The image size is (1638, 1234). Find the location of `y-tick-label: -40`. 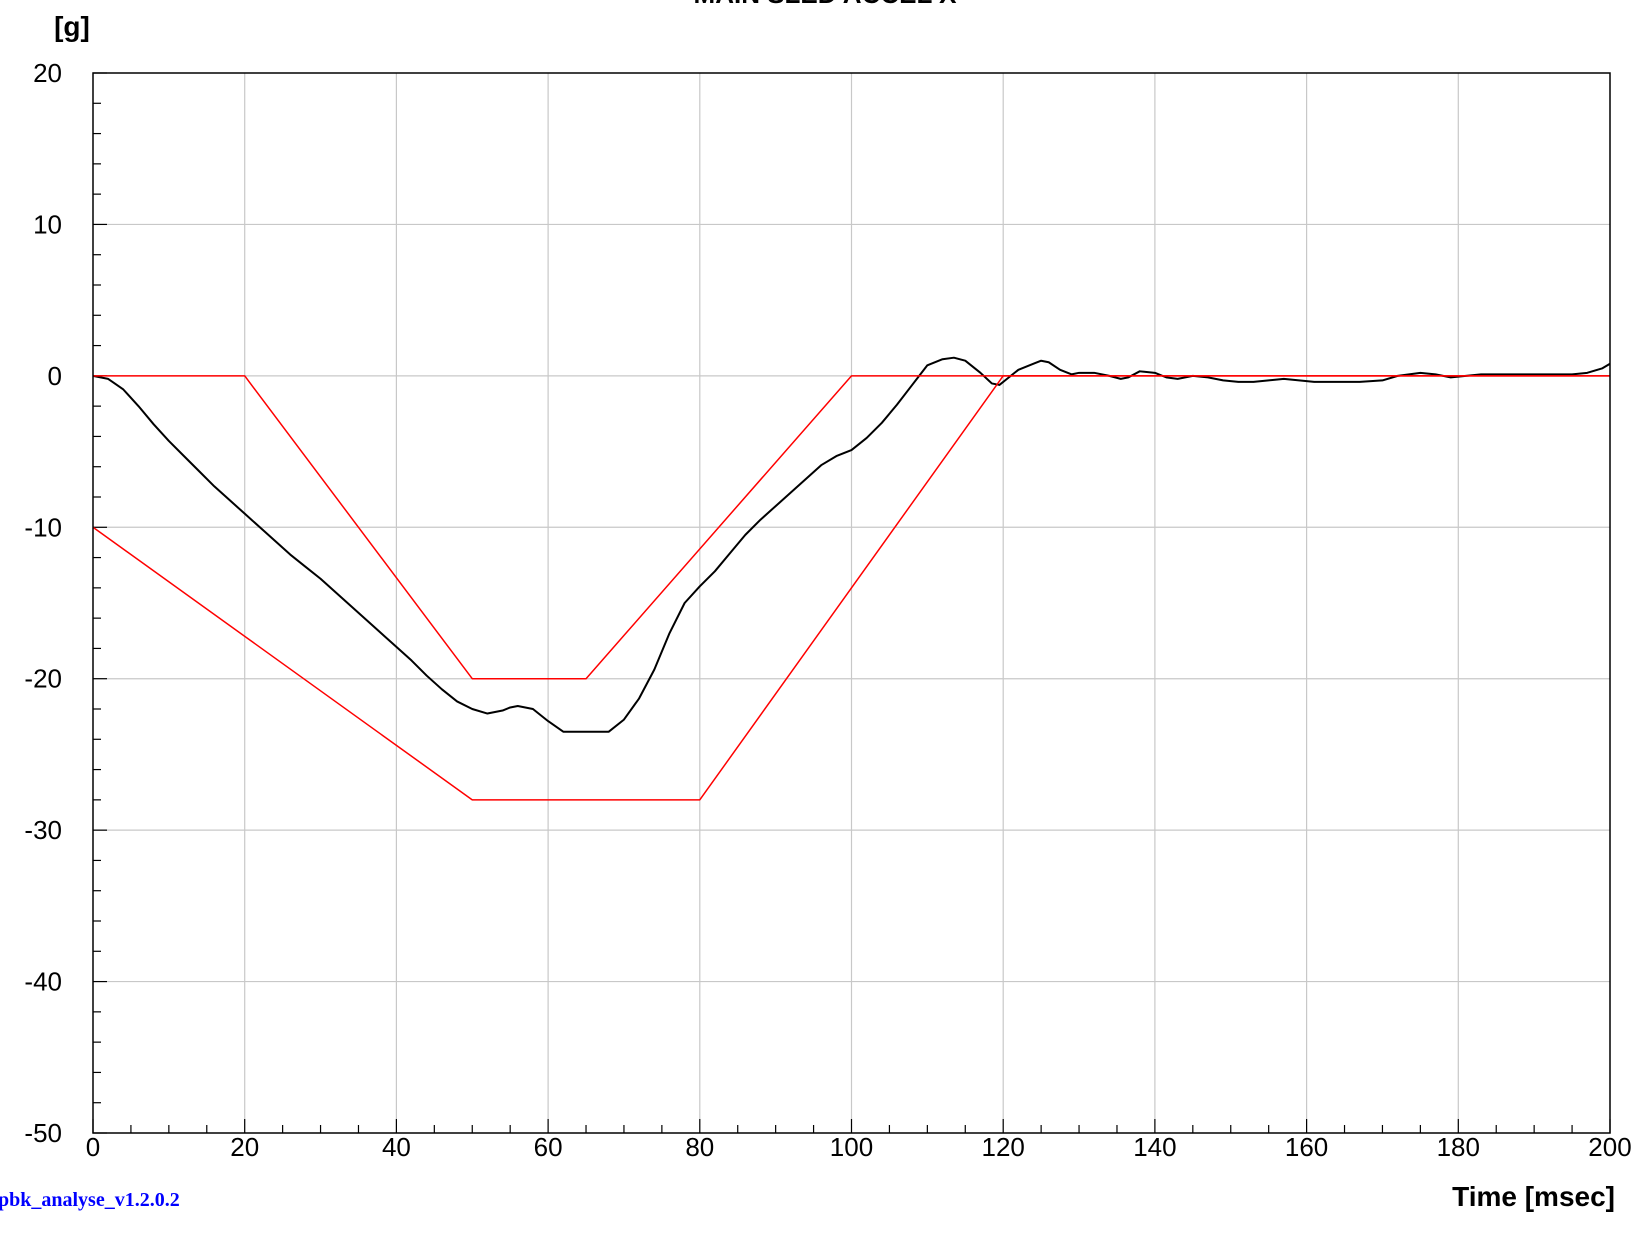

y-tick-label: -40 is located at coordinates (43, 982).